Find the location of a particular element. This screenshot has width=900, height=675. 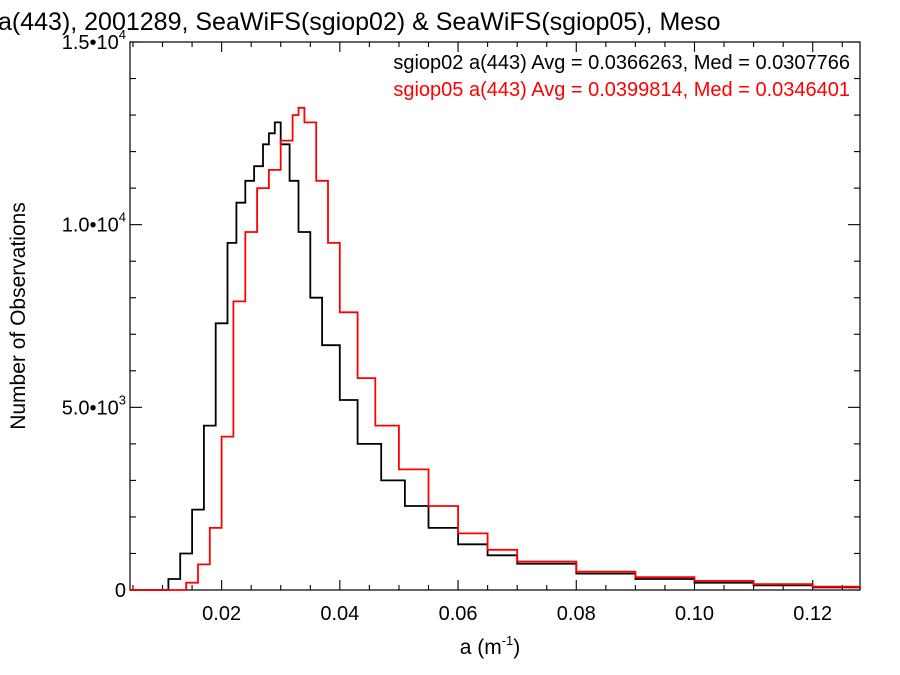

x-tick-label: 0.02 is located at coordinates (221, 614).